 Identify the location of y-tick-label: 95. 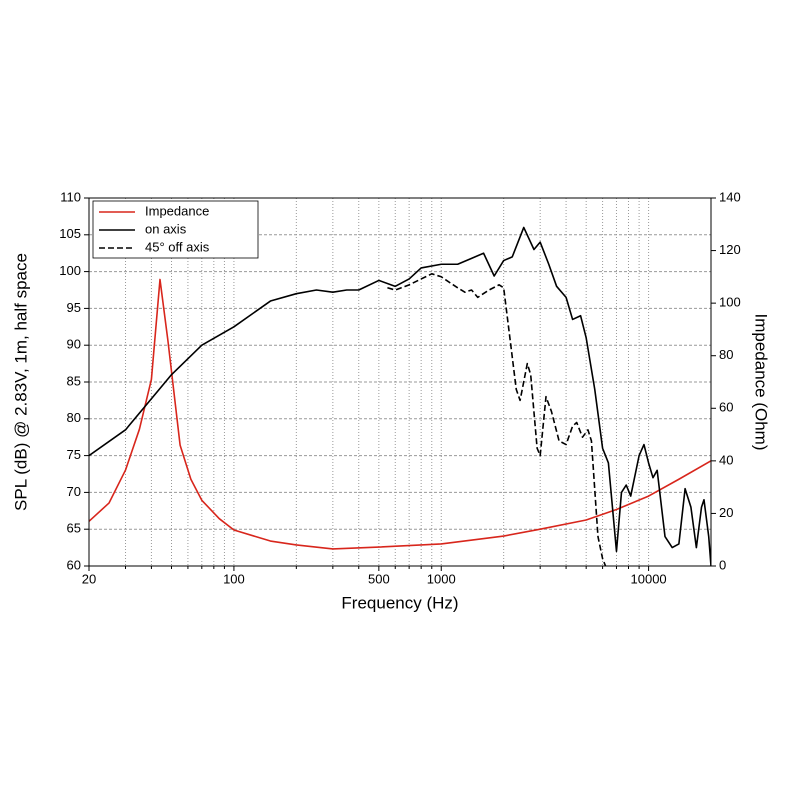
(74, 307).